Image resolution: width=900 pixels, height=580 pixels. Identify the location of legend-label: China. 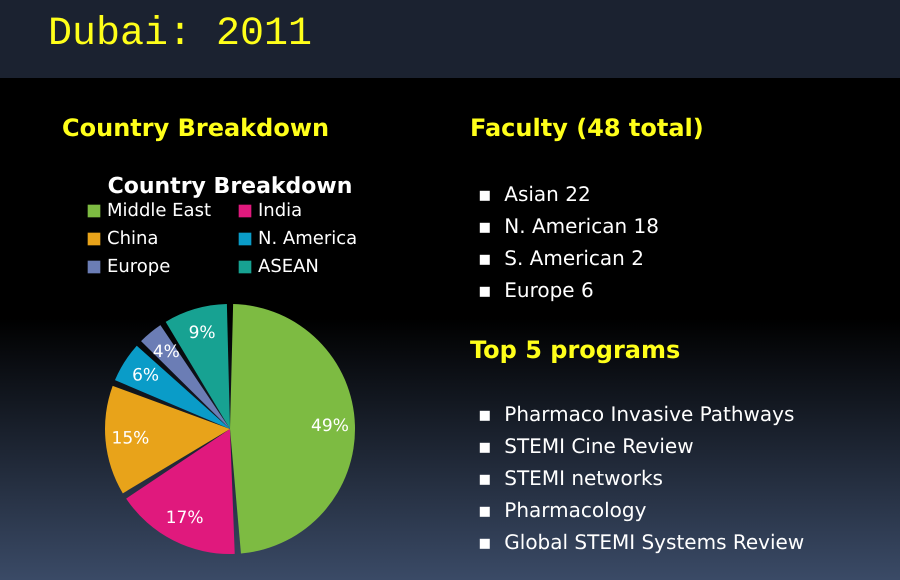
(132, 238).